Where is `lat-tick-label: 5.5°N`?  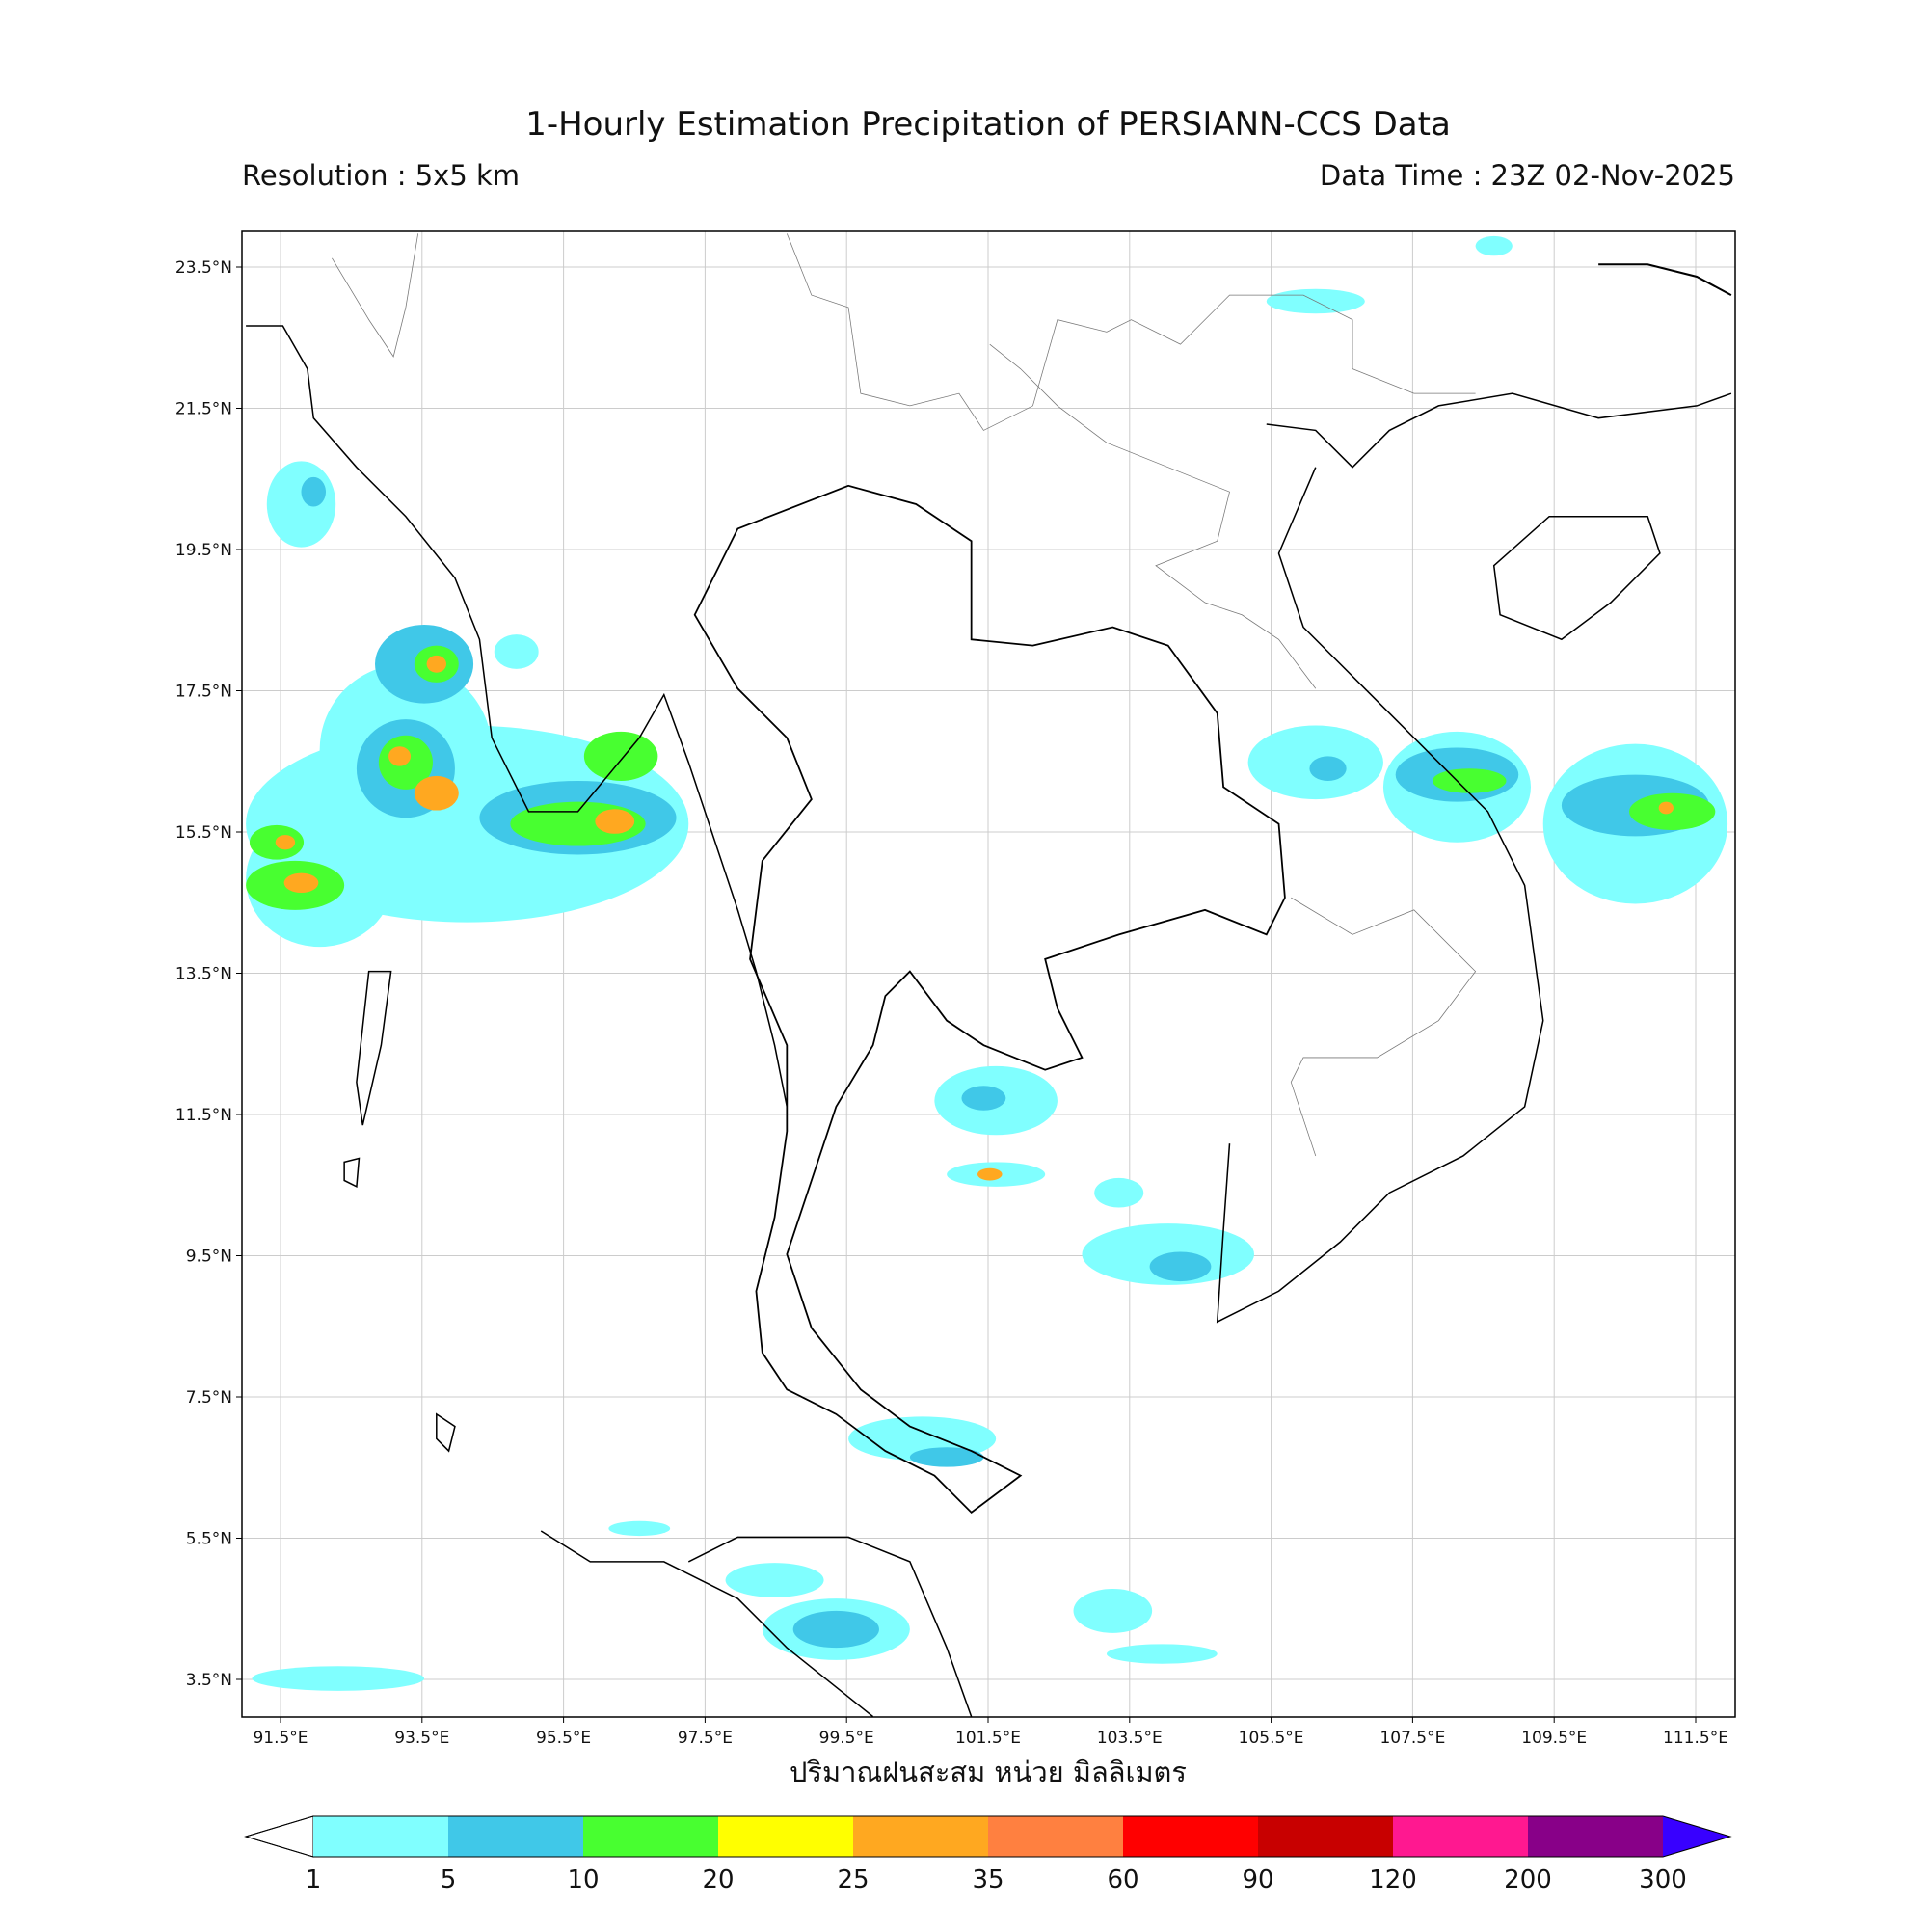 lat-tick-label: 5.5°N is located at coordinates (209, 1540).